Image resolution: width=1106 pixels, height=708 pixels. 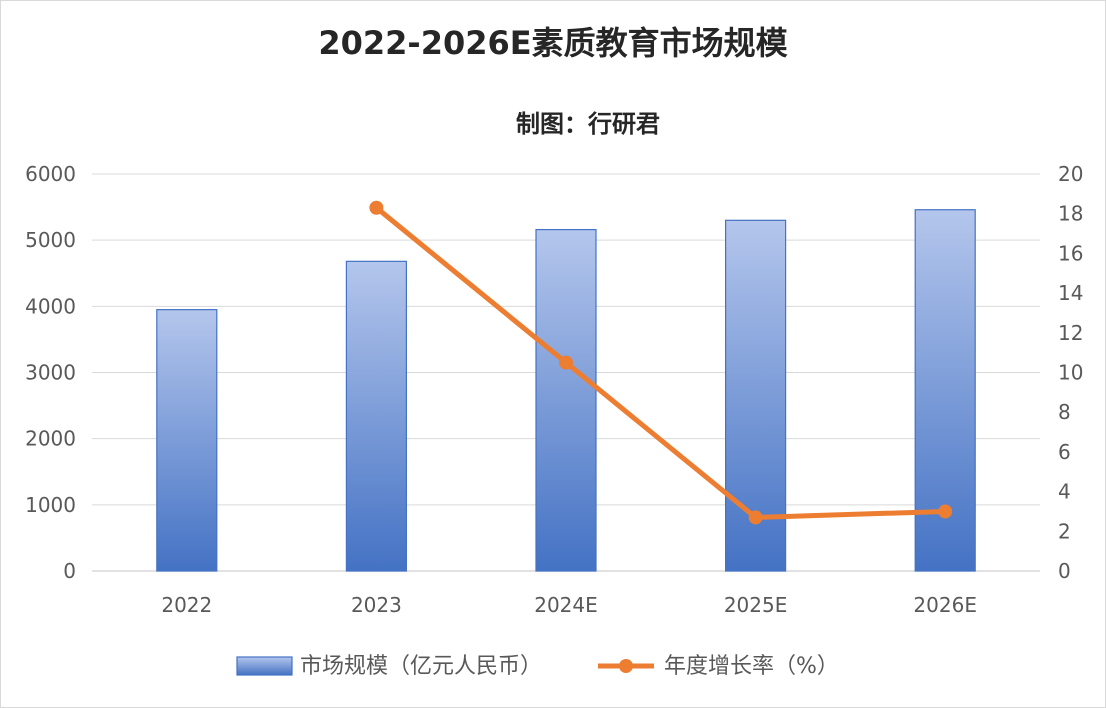 I want to click on right-tick-label: 12, so click(x=1070, y=333).